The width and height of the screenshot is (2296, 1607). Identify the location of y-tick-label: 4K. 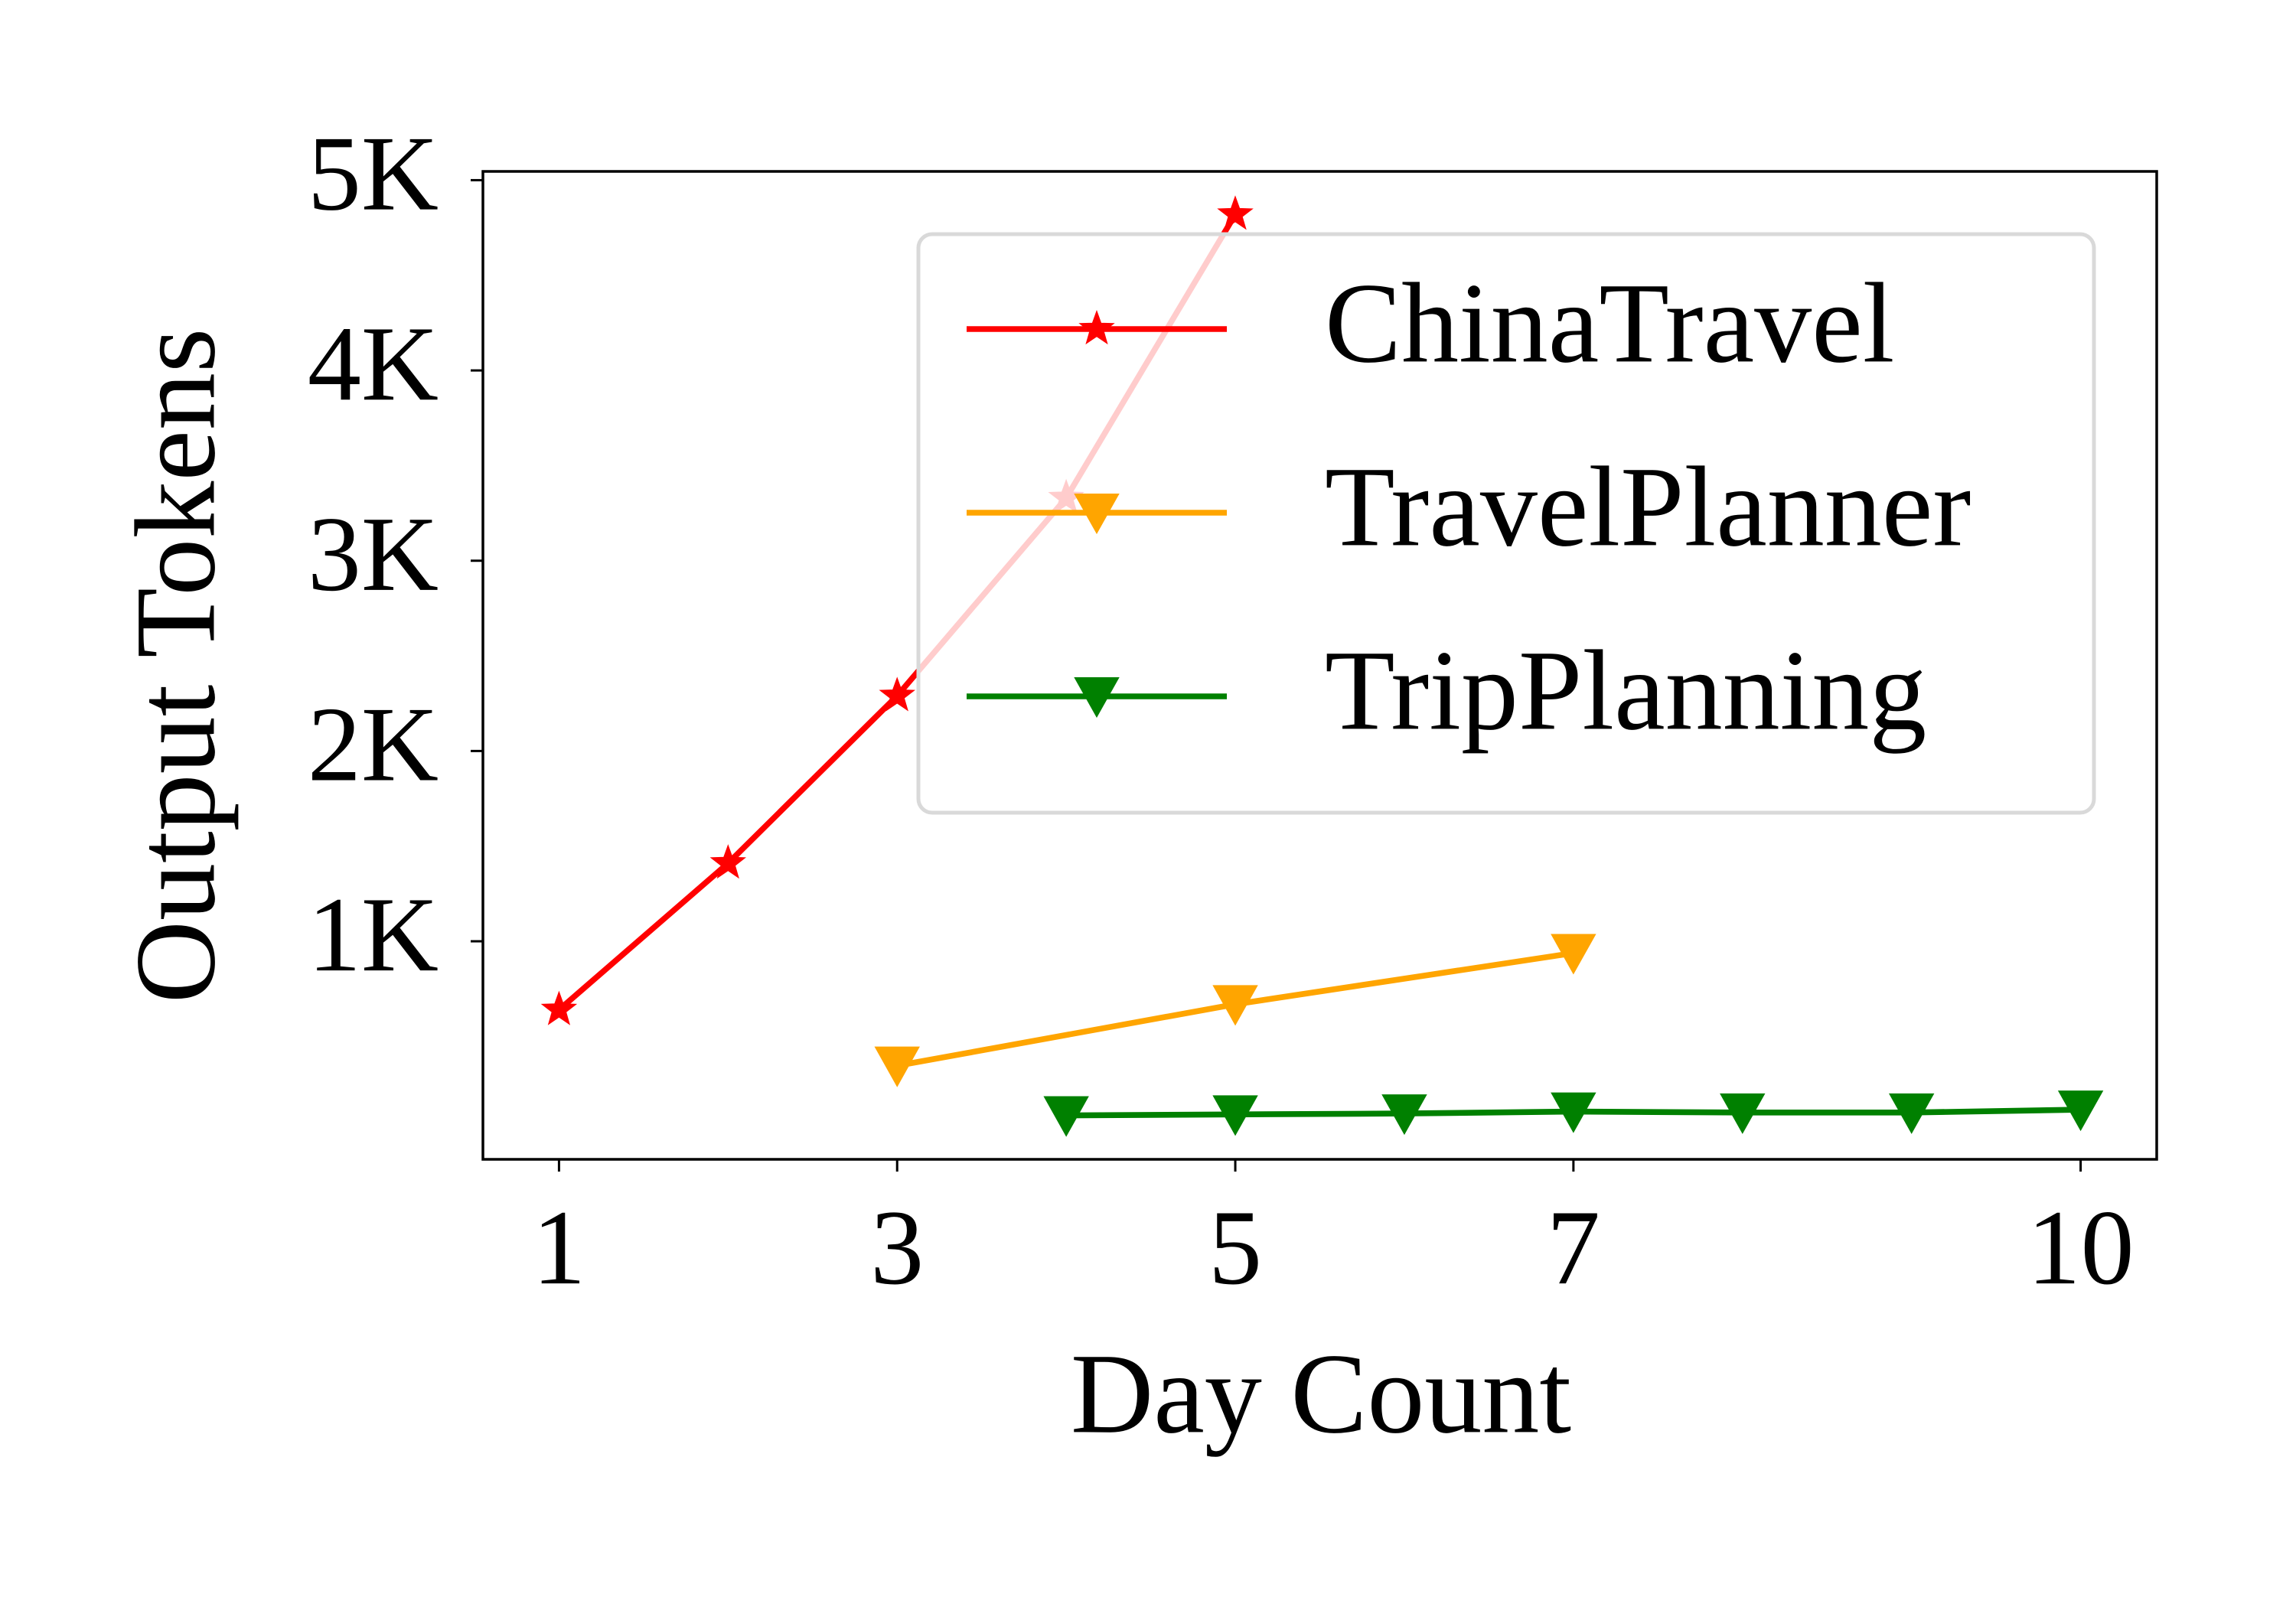
(373, 364).